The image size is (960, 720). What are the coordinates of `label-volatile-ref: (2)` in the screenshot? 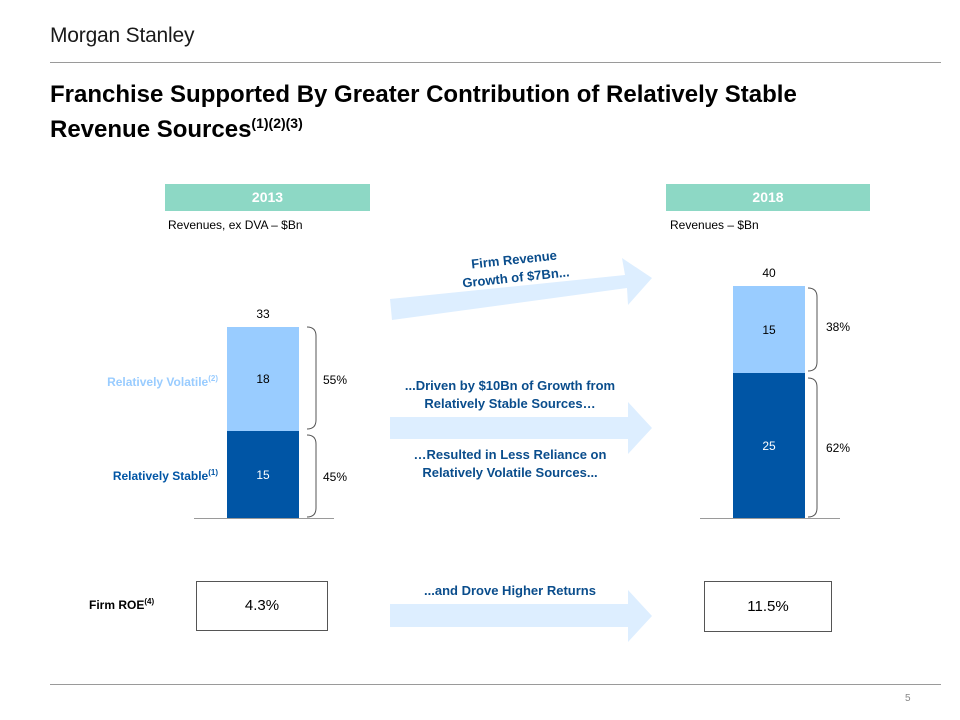 It's located at (213, 378).